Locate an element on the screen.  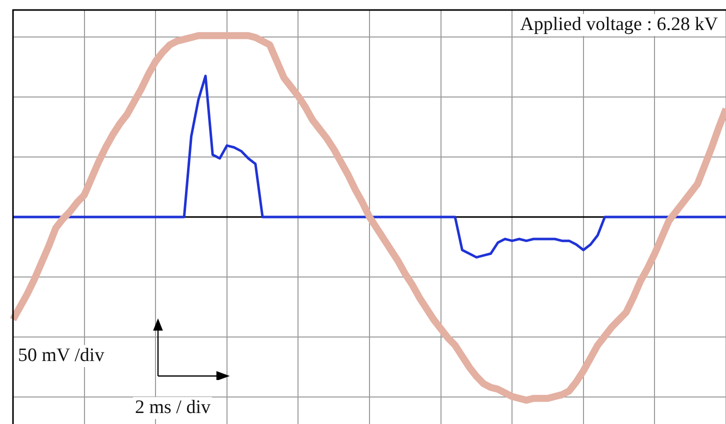
text: Applied voltage : 6.28 kV is located at coordinates (619, 25).